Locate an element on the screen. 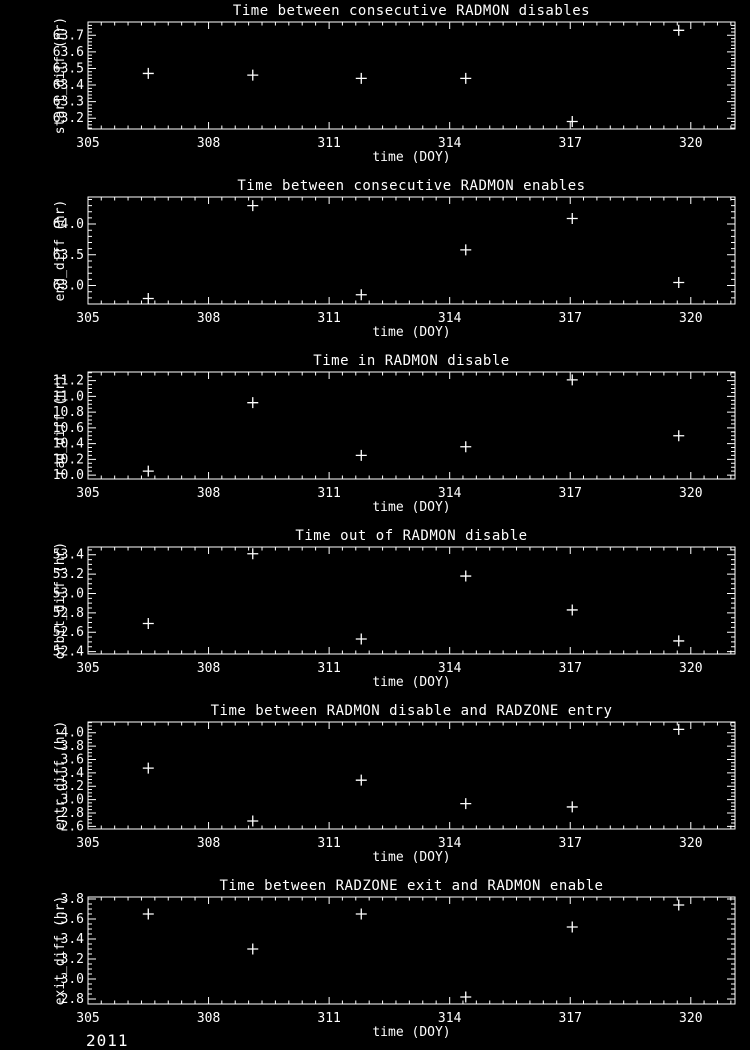 The image size is (750, 1050). y-axis-label: end_diff (hr) is located at coordinates (60, 251).